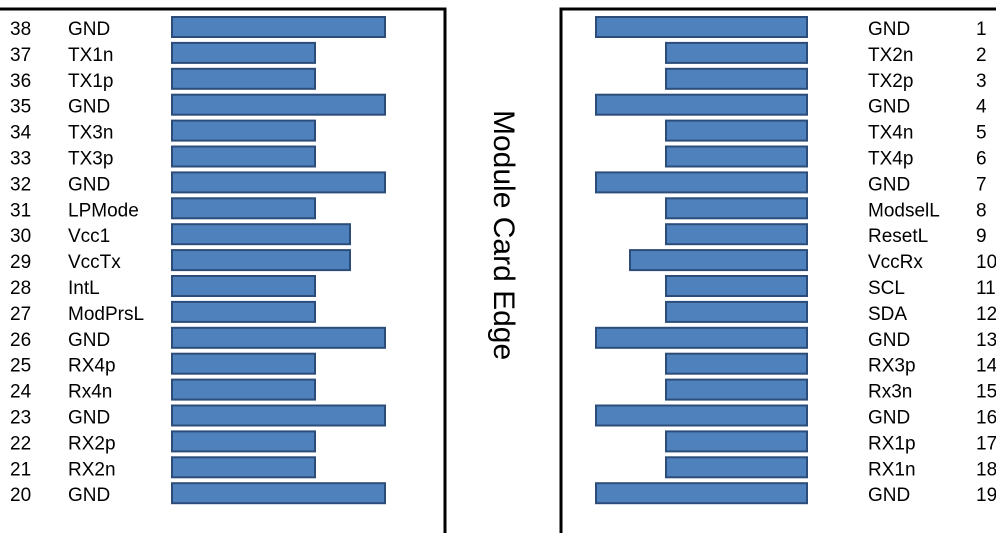 The width and height of the screenshot is (996, 533). I want to click on right-pin-8-contact-pad, so click(736, 208).